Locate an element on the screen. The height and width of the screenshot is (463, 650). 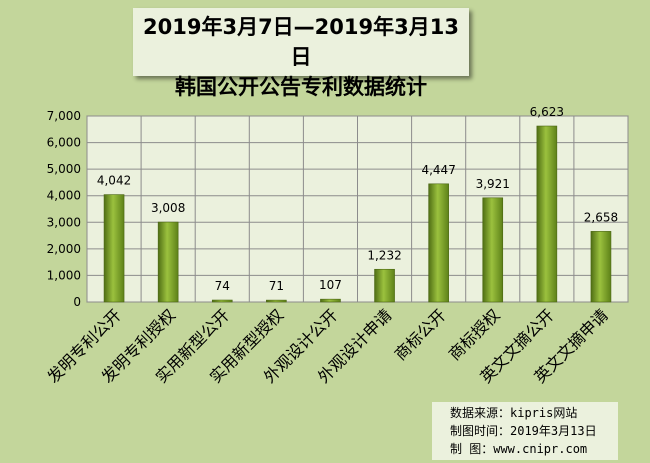
value-label: 3,921 is located at coordinates (493, 184).